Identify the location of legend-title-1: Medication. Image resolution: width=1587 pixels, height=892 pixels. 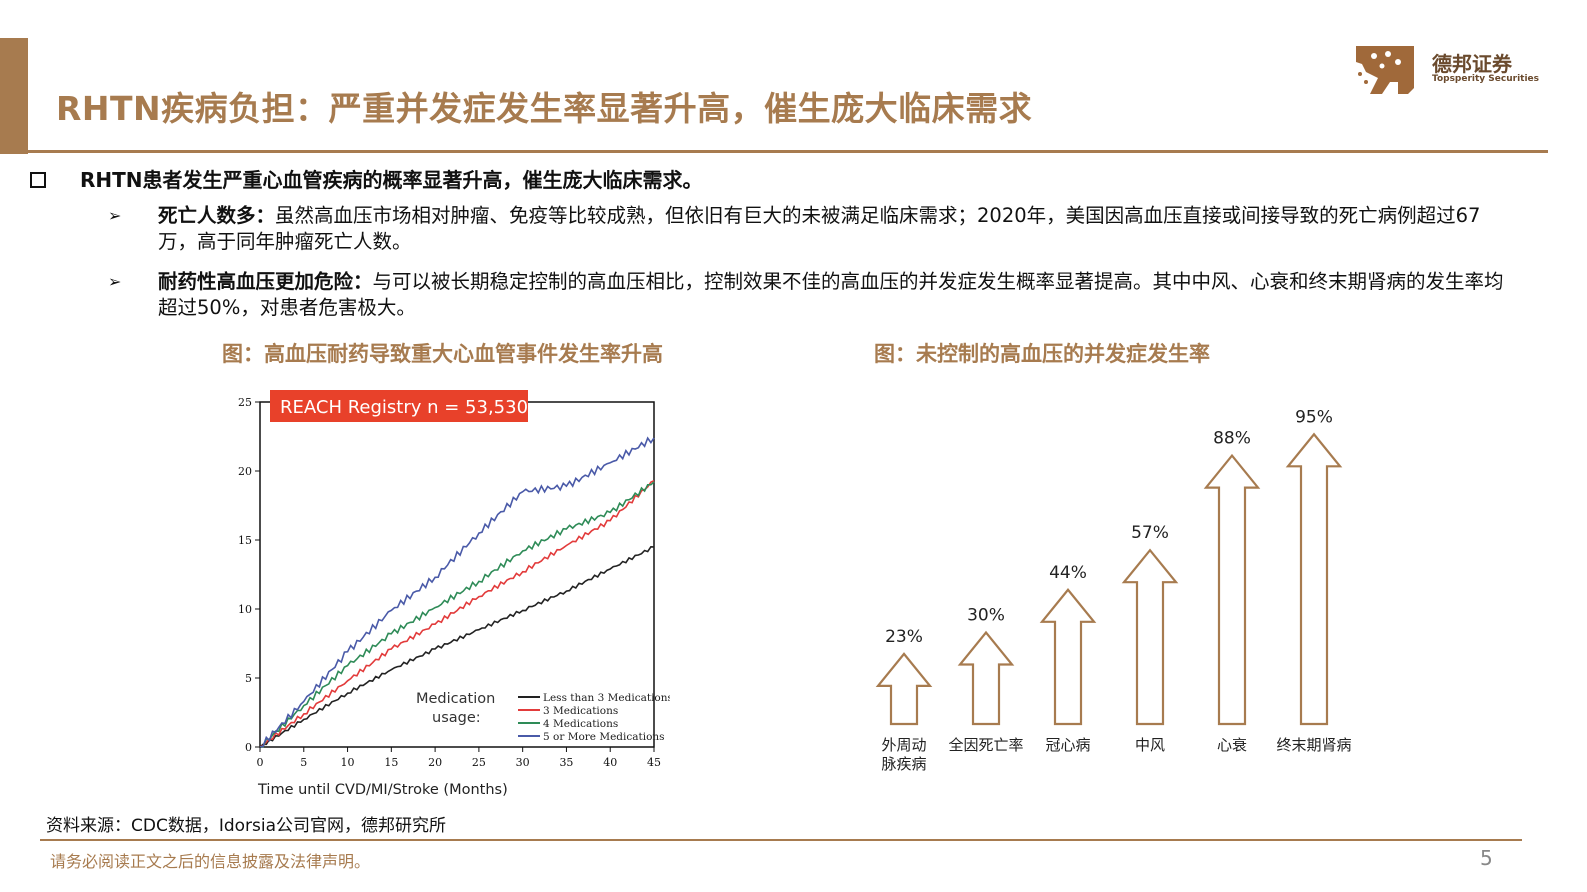
(455, 699).